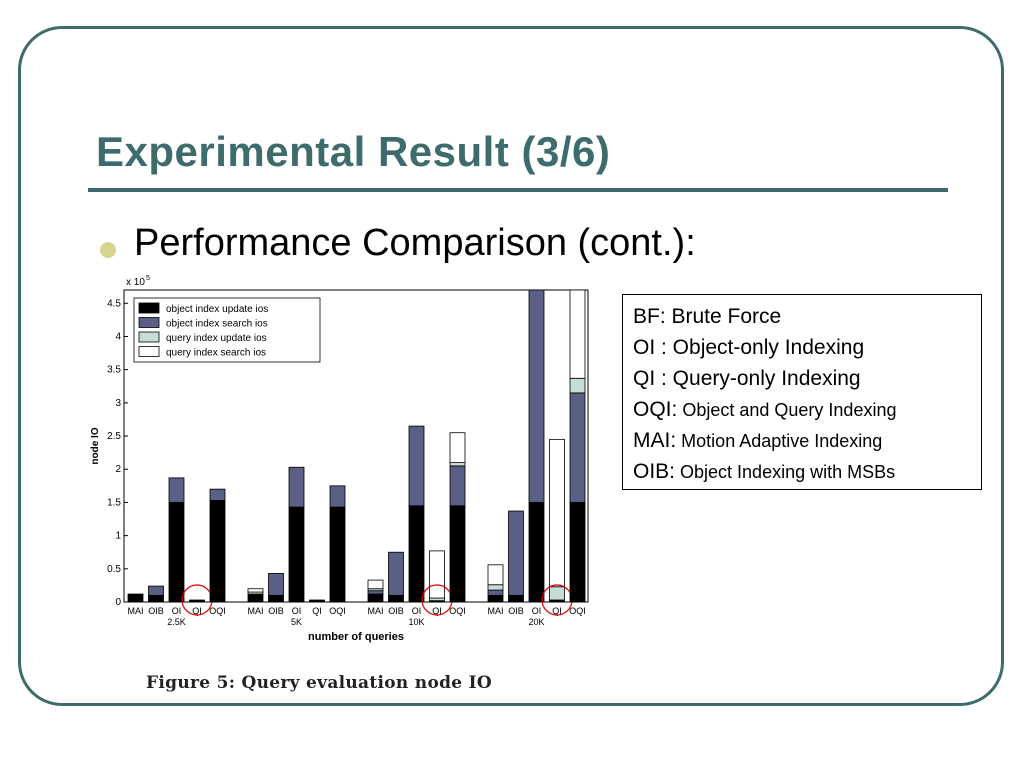 This screenshot has width=1024, height=768. What do you see at coordinates (415, 243) in the screenshot?
I see `bullet-text: Performance Comparison (cont.):` at bounding box center [415, 243].